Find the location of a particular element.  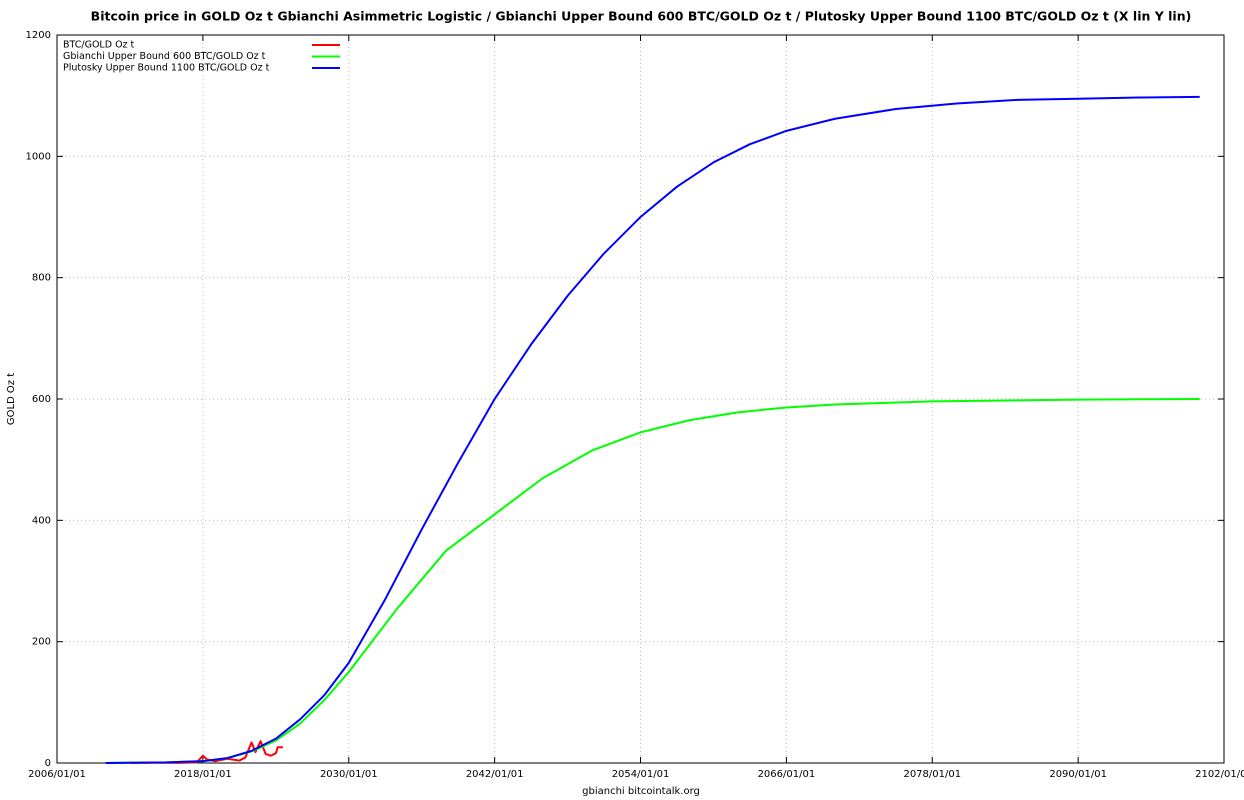

y-tick-label: 400 is located at coordinates (41, 520).